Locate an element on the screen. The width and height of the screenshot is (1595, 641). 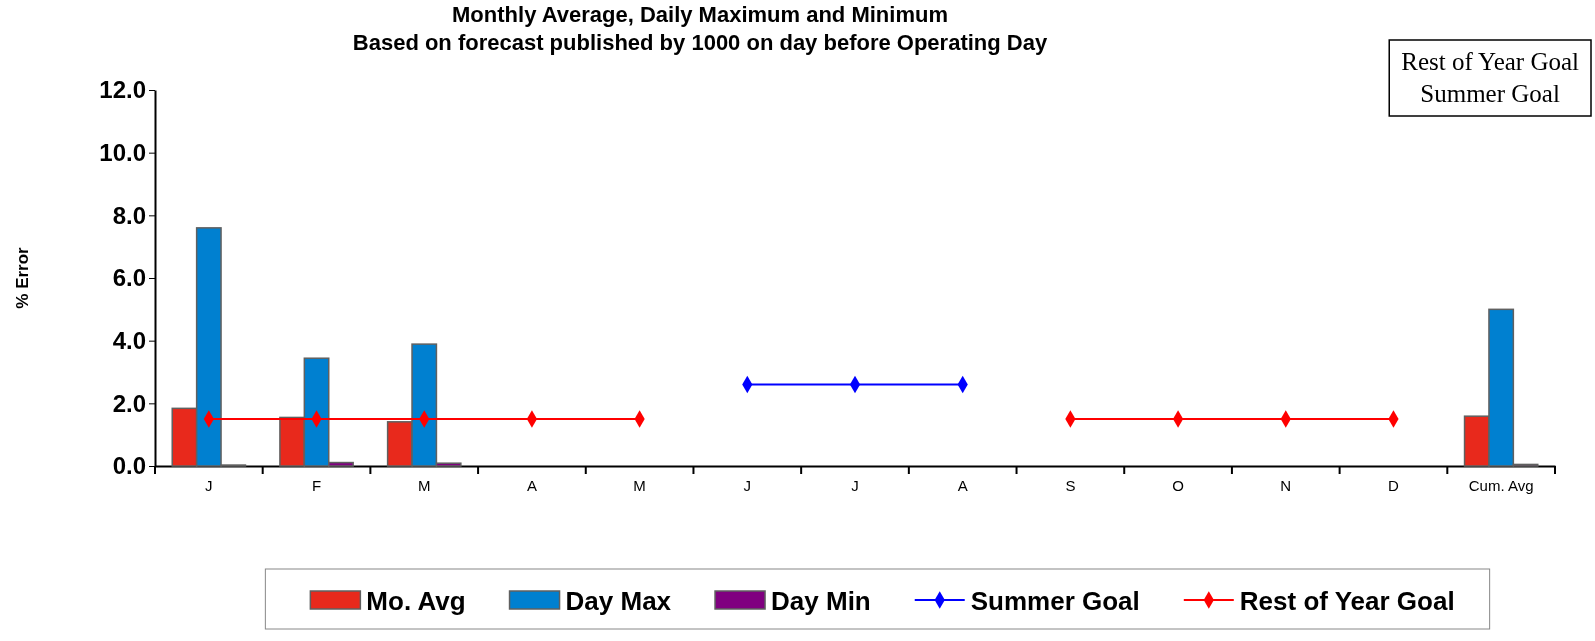
y-tick-label: 2.0 is located at coordinates (129, 403).